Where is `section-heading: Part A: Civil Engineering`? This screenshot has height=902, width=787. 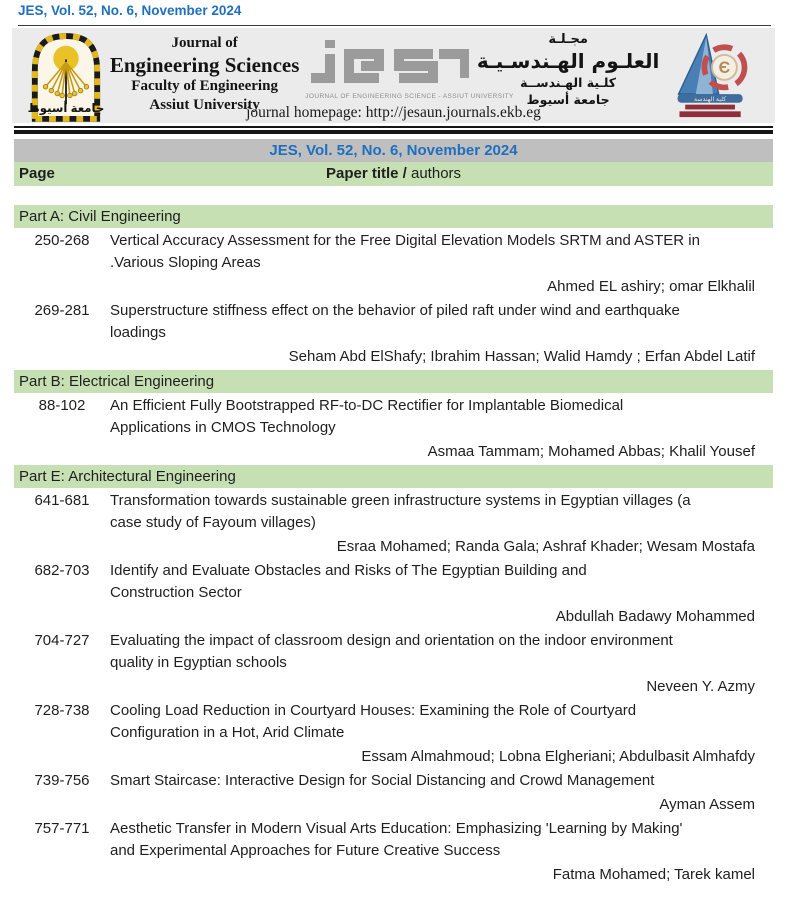 section-heading: Part A: Civil Engineering is located at coordinates (393, 216).